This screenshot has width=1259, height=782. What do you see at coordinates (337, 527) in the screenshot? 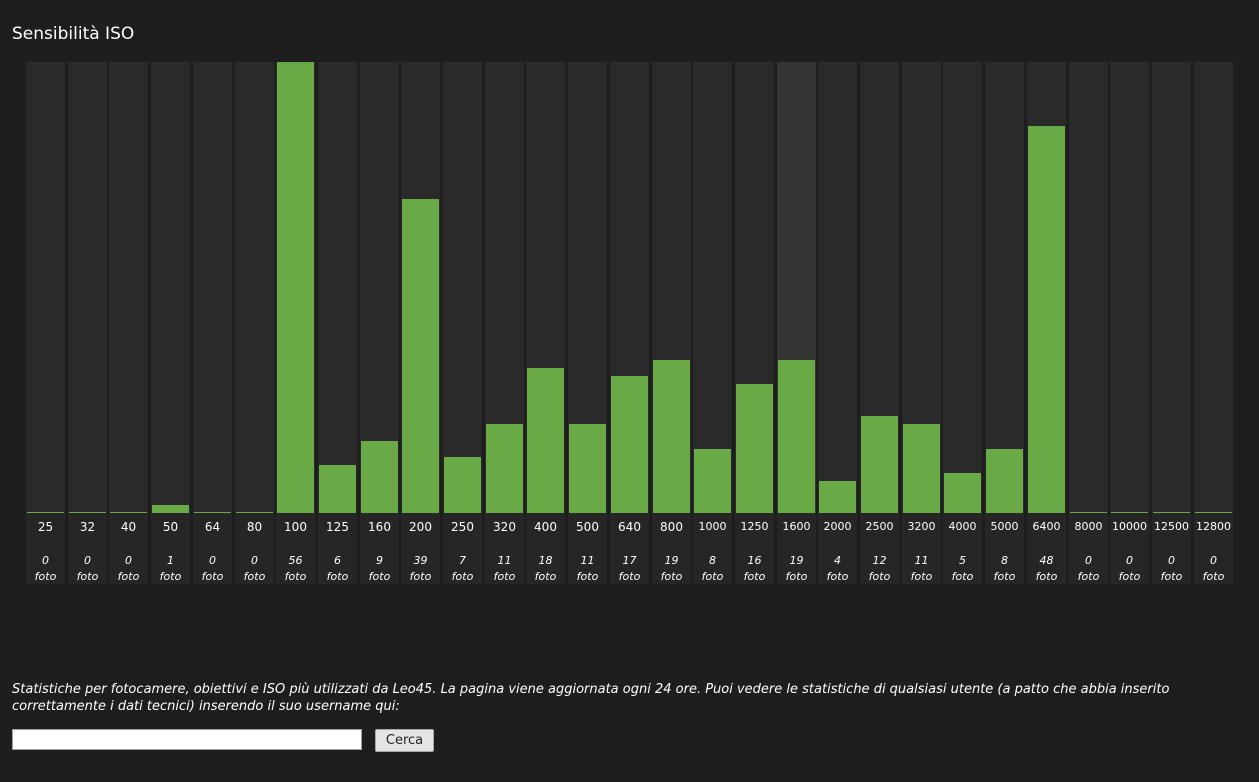
I see `tick-label-125: 125` at bounding box center [337, 527].